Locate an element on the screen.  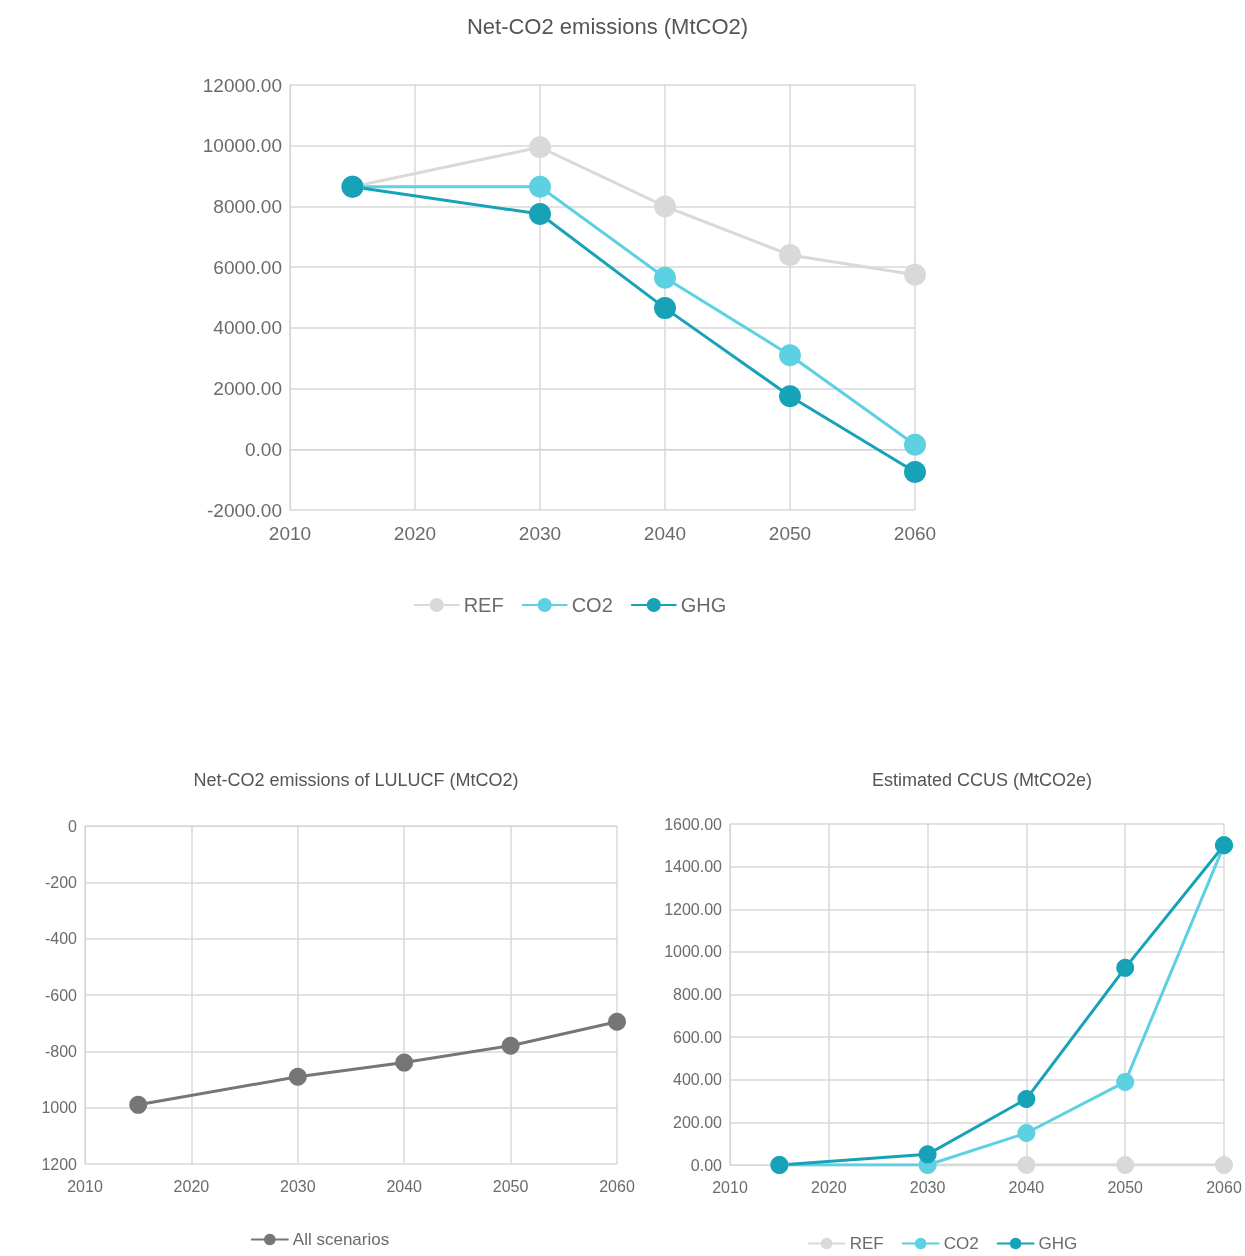
y-tick-label: -400 is located at coordinates (61, 939).